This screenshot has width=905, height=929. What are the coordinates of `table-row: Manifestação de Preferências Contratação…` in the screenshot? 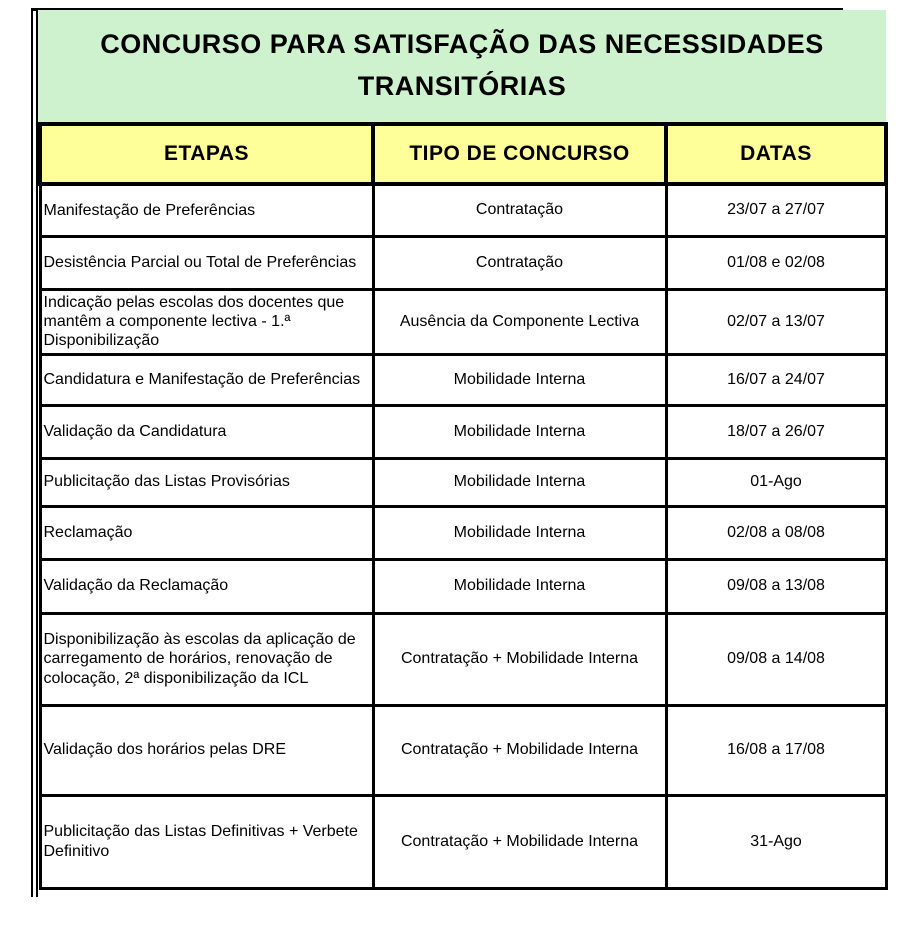 It's located at (463, 210).